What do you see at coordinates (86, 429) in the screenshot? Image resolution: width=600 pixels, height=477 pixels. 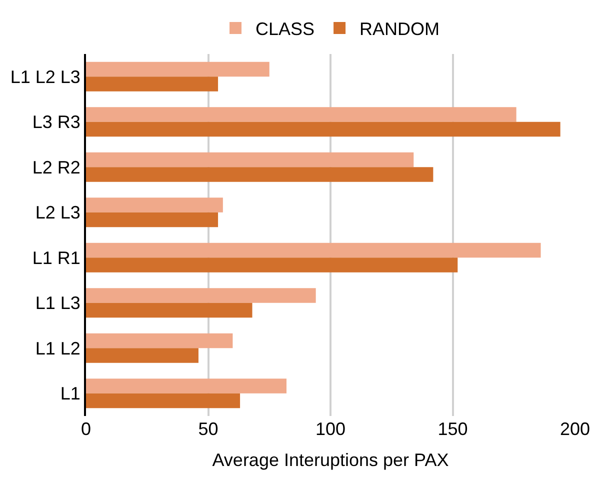 I see `x-tick-label: 0` at bounding box center [86, 429].